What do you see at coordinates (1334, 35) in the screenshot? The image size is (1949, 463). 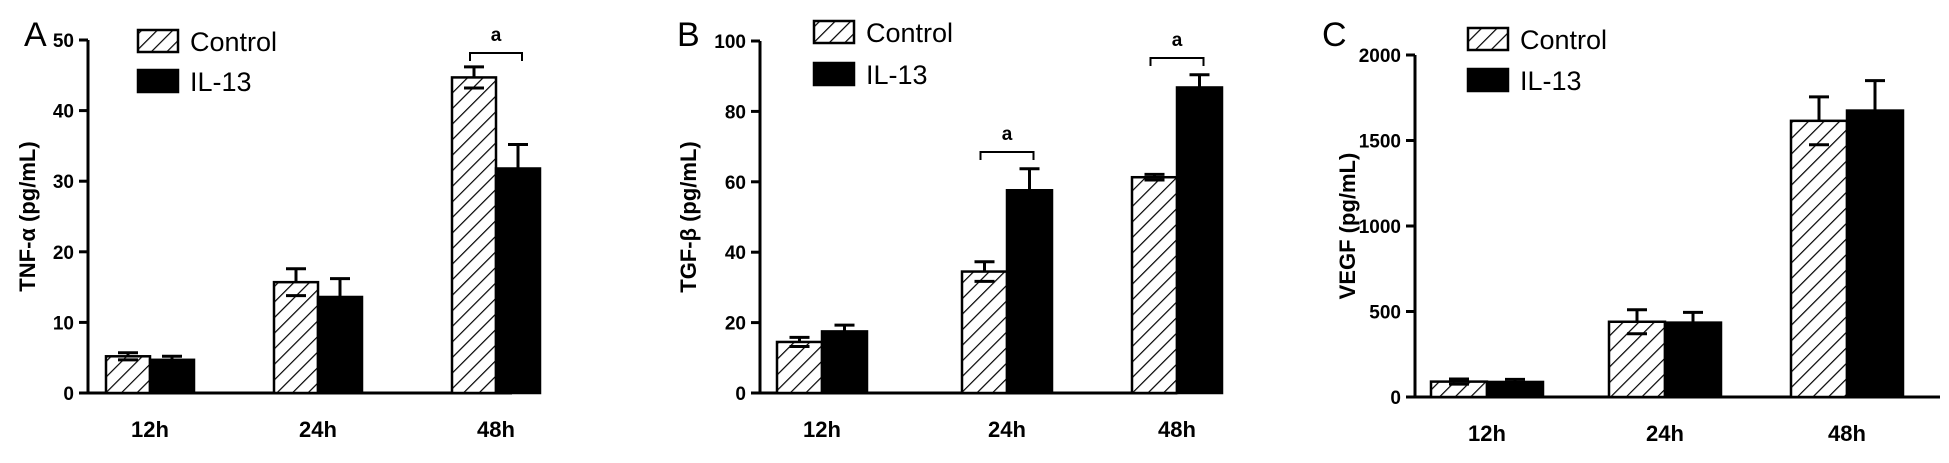 I see `panel-letter: C` at bounding box center [1334, 35].